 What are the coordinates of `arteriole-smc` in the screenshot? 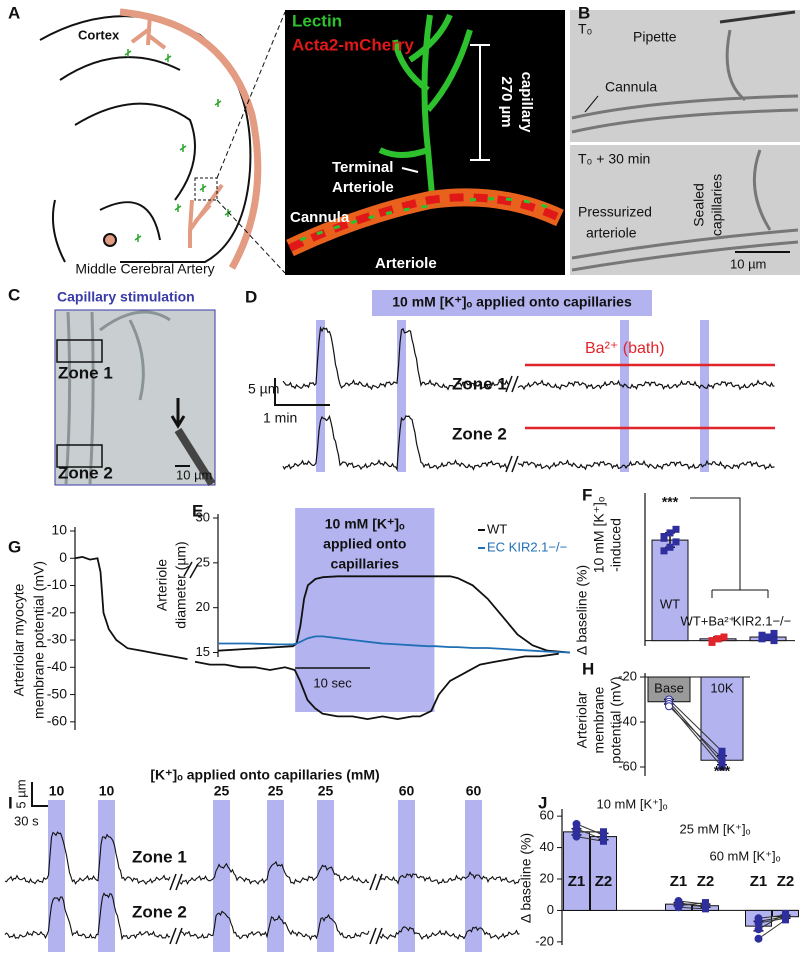 It's located at (425, 222).